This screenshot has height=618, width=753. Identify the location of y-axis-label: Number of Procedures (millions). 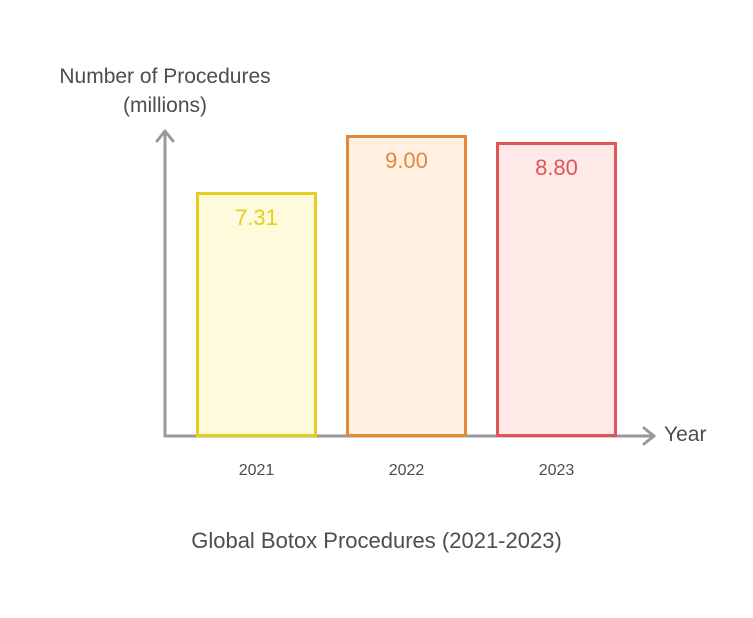
(165, 91).